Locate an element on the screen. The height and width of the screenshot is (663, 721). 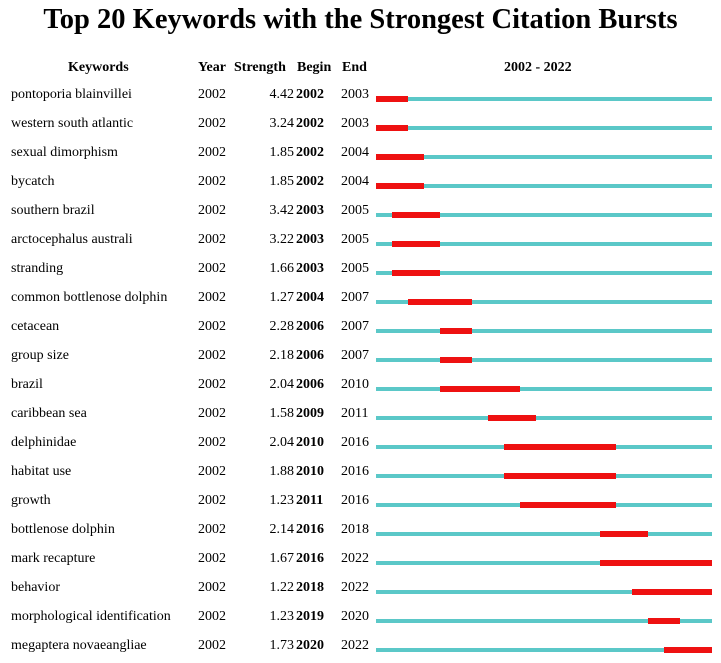
keyword-label: western south atlantic is located at coordinates (72, 123).